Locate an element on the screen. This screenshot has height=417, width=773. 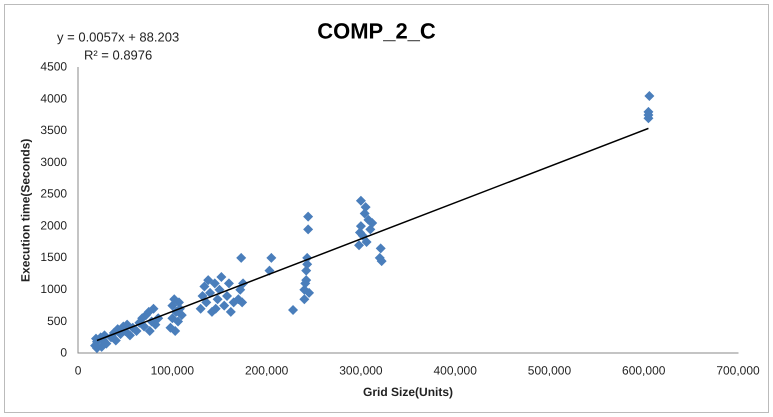
y-tick-label: 1000 is located at coordinates (54, 289).